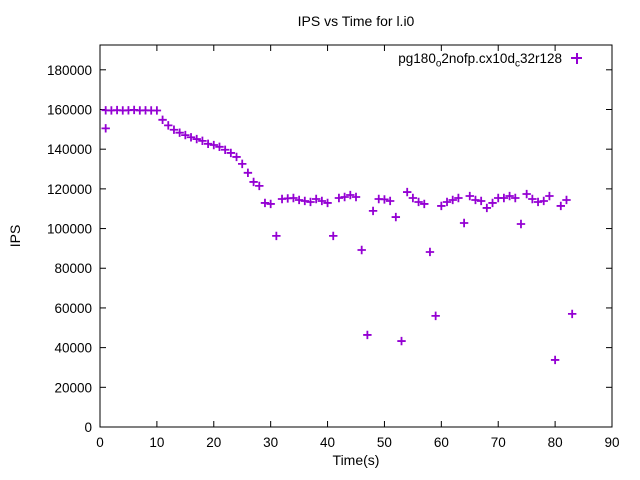  Describe the element at coordinates (69, 70) in the screenshot. I see `y-tick-label: 180000` at that location.